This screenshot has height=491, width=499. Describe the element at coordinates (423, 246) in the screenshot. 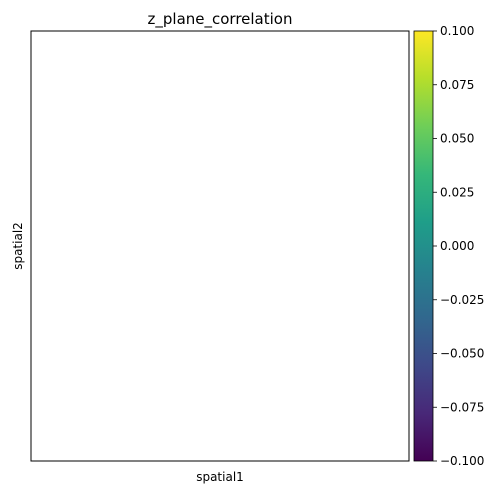

I see `colorbar` at that location.